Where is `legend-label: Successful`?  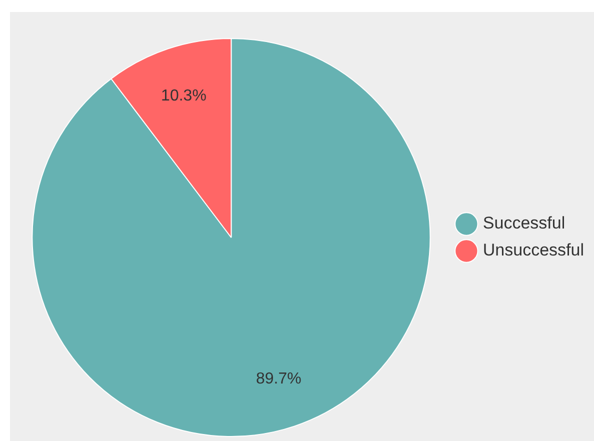
legend-label: Successful is located at coordinates (524, 223).